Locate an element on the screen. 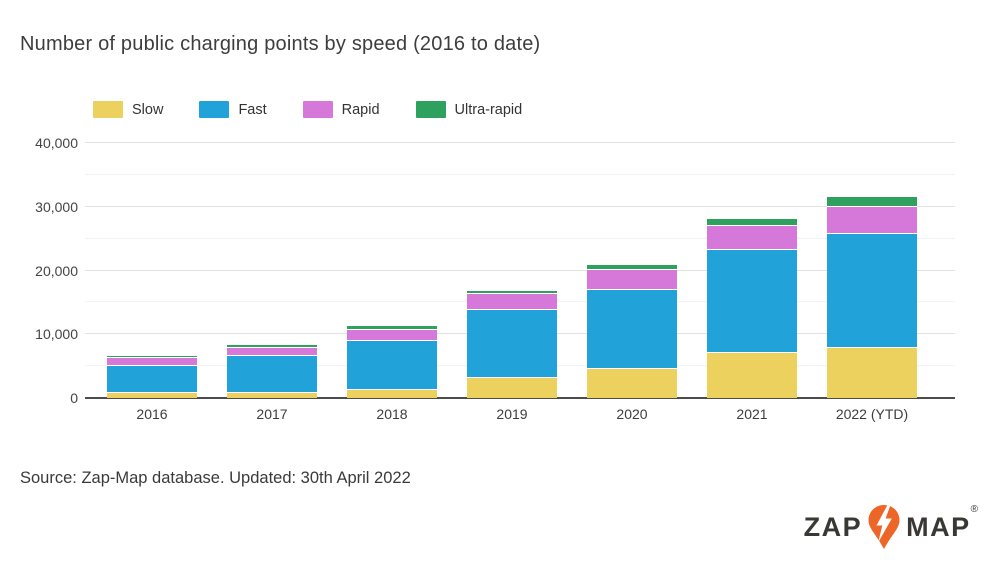 Image resolution: width=1000 pixels, height=571 pixels. x-tick-label: 2018 is located at coordinates (392, 414).